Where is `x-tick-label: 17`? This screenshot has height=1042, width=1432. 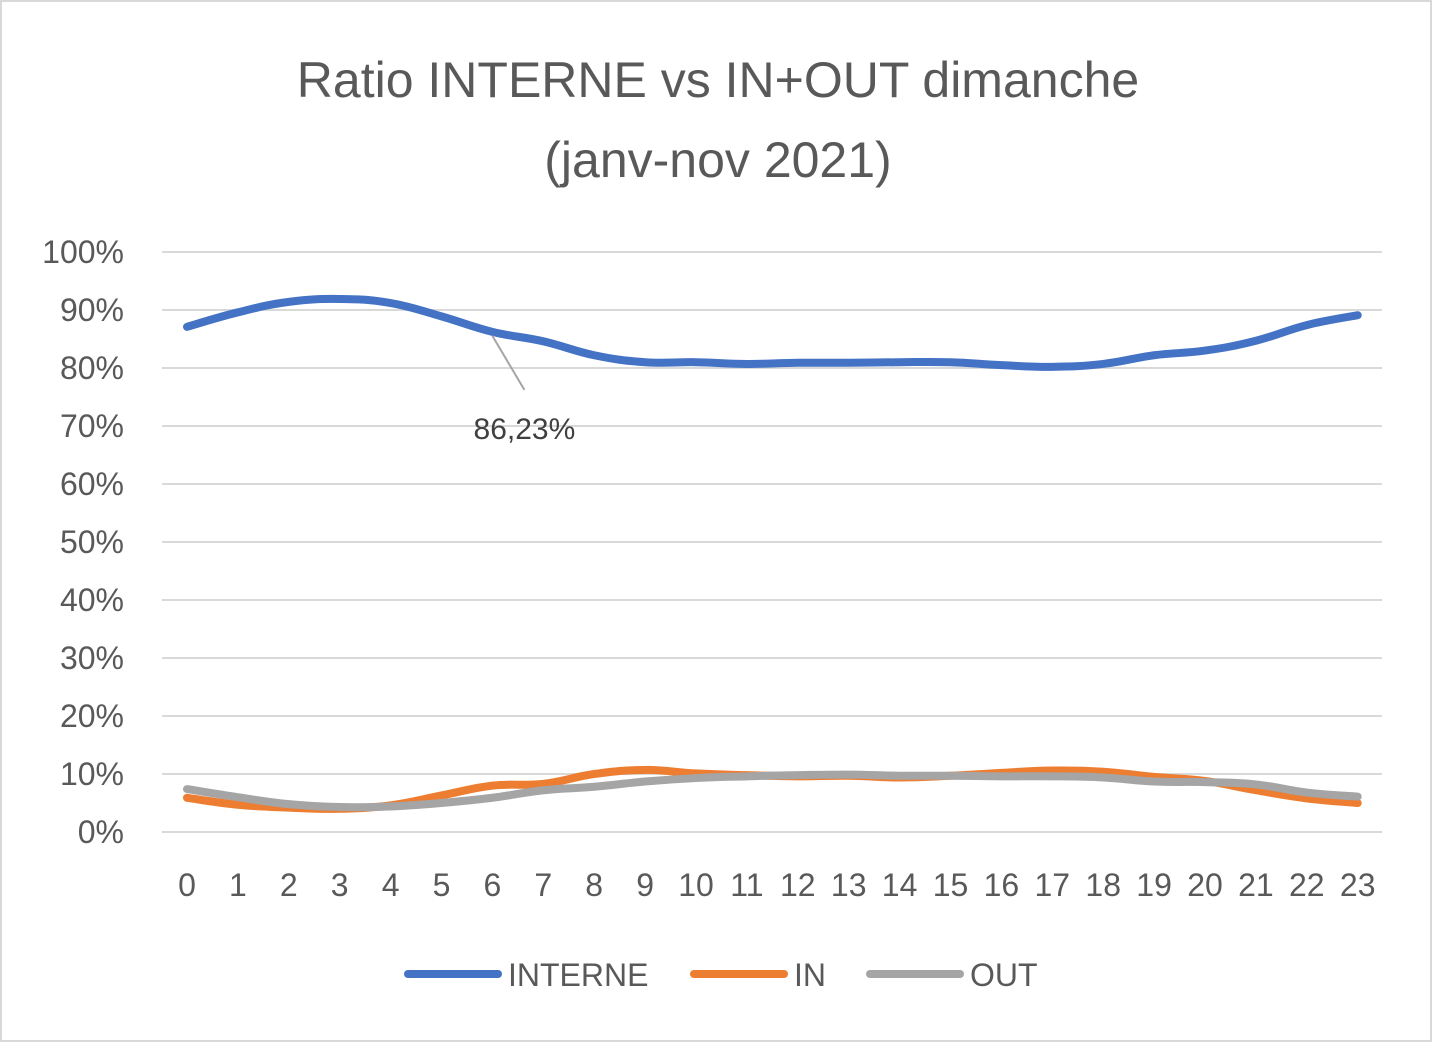 x-tick-label: 17 is located at coordinates (1053, 885).